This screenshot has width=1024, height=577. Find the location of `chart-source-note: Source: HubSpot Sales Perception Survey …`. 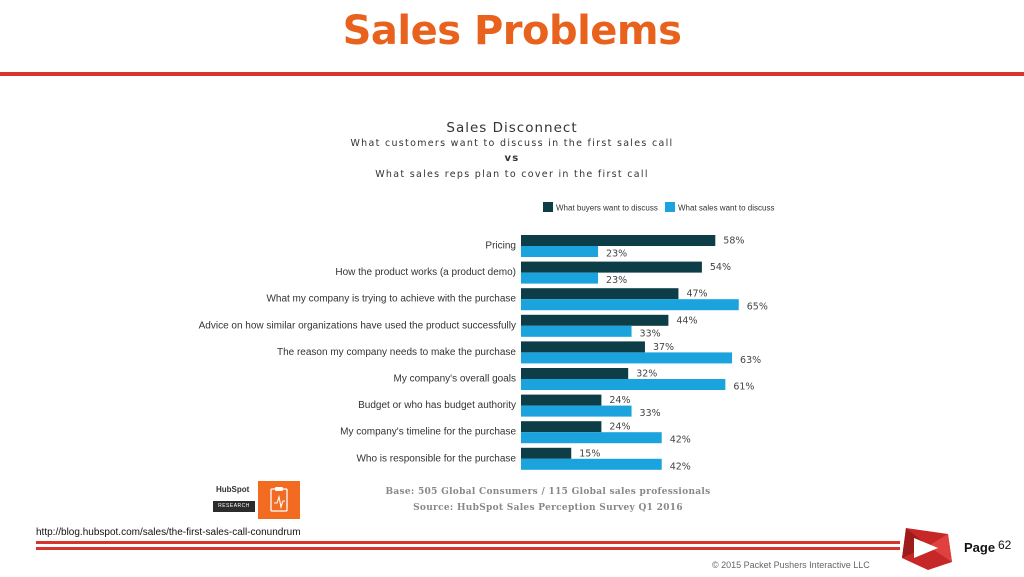

chart-source-note: Source: HubSpot Sales Perception Survey … is located at coordinates (548, 508).